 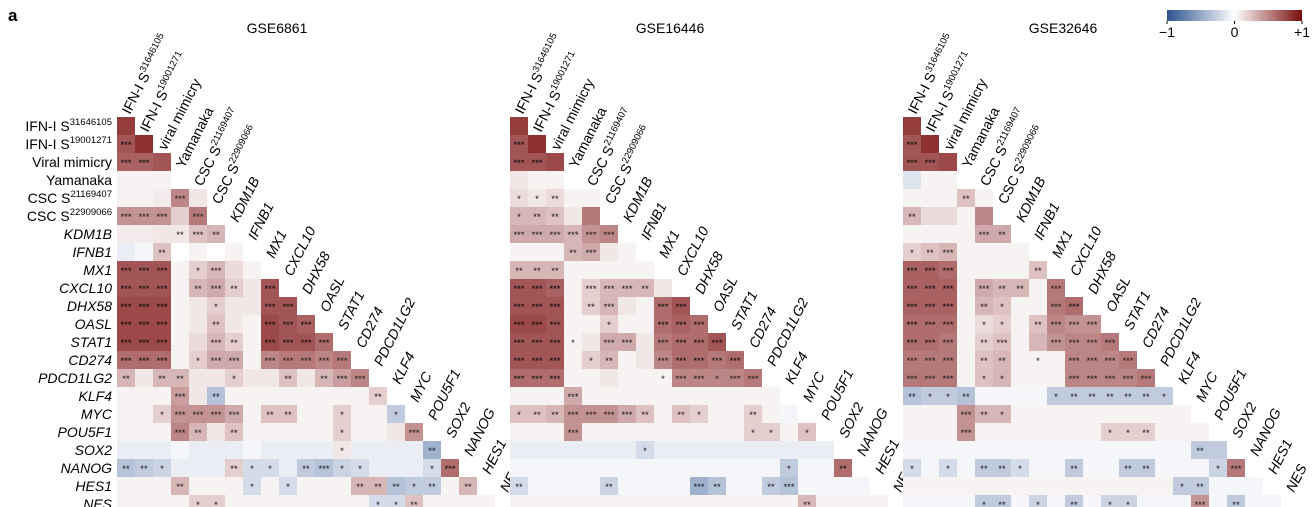 What do you see at coordinates (97, 270) in the screenshot?
I see `row-label: MX1` at bounding box center [97, 270].